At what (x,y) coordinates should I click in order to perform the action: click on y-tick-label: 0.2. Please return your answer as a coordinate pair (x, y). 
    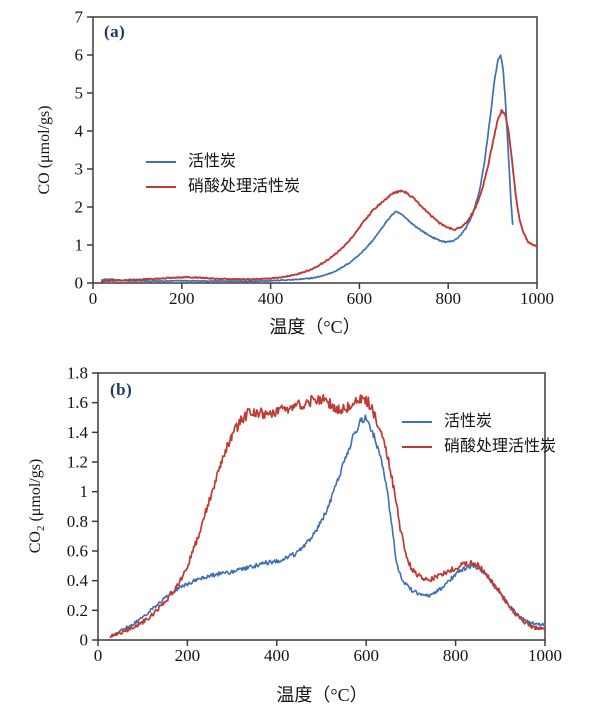
    Looking at the image, I should click on (77, 610).